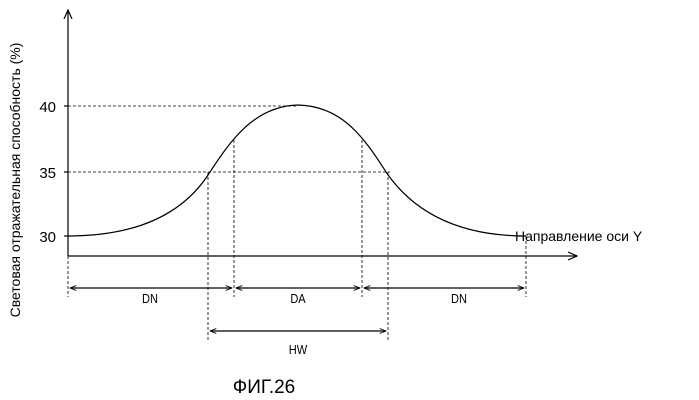 This screenshot has height=400, width=699. Describe the element at coordinates (579, 236) in the screenshot. I see `x-axis-label: Направление оси Y` at that location.